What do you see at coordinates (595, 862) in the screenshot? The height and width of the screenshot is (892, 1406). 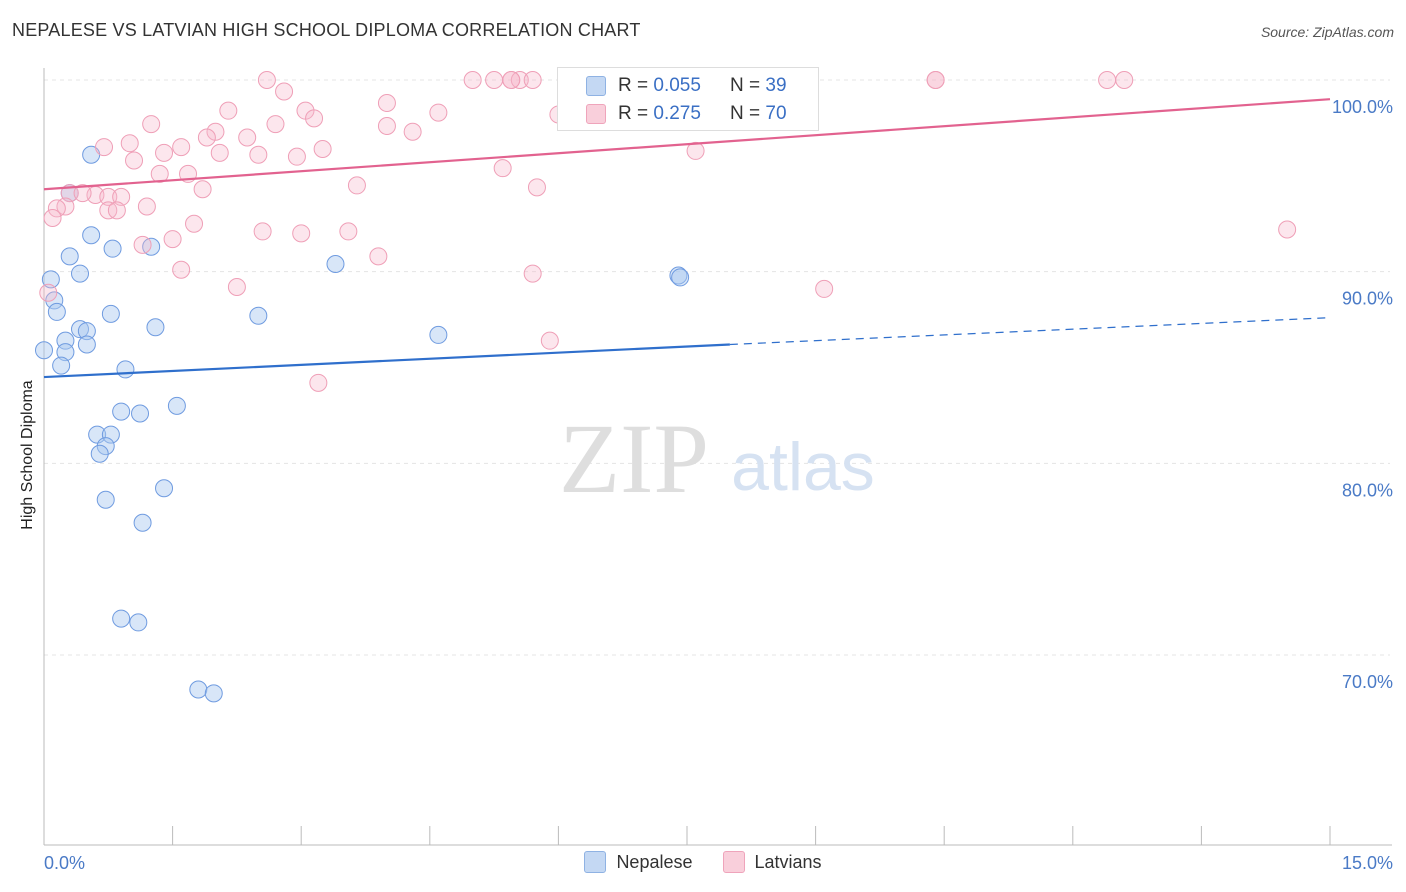 I see `legend-swatch-nepalese` at bounding box center [595, 862].